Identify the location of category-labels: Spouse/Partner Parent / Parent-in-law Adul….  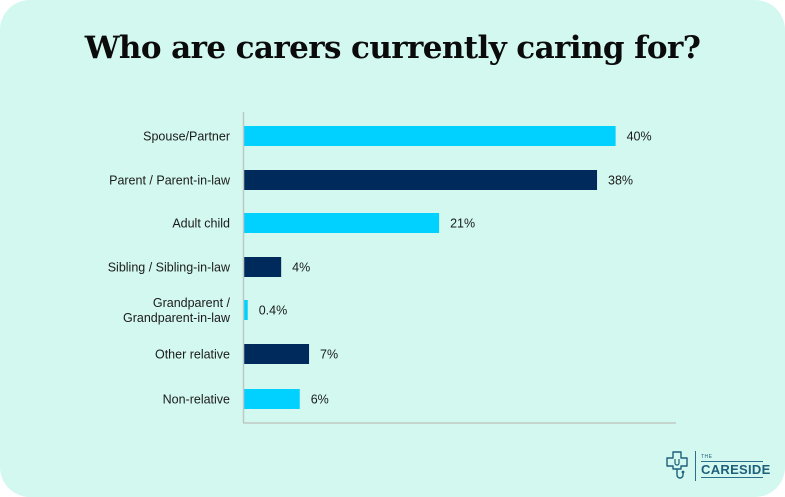
(169, 268).